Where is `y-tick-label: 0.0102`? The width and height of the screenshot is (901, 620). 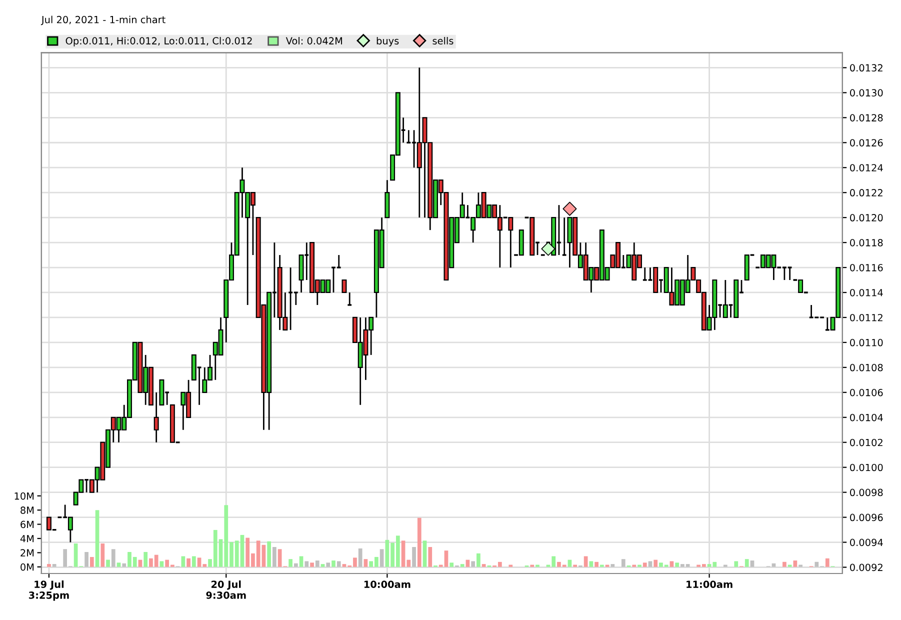 y-tick-label: 0.0102 is located at coordinates (866, 442).